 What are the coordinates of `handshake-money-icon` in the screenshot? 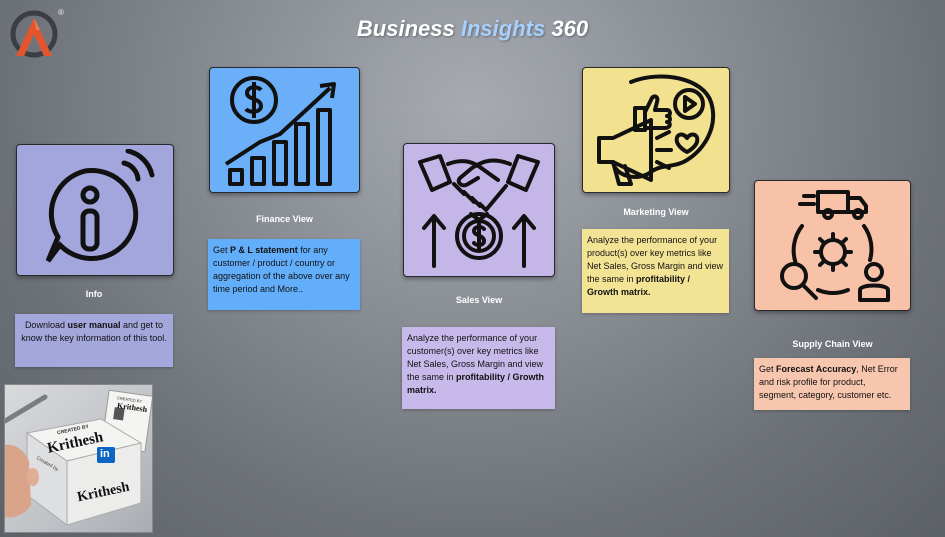 It's located at (479, 211).